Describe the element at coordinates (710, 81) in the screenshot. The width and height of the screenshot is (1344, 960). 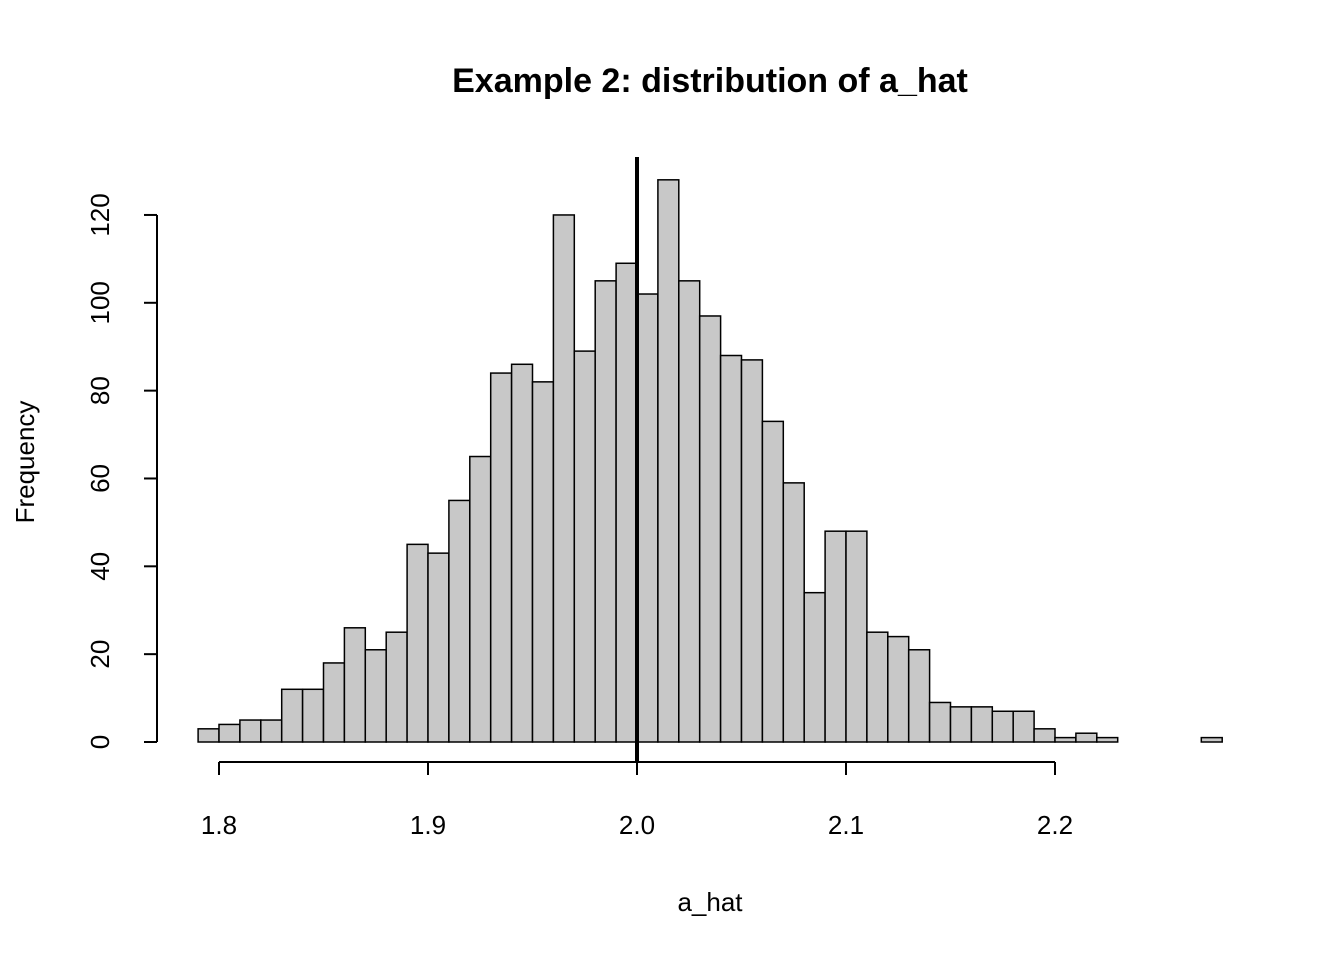
I see `chart-title: Example 2: distribution of a_hat` at that location.